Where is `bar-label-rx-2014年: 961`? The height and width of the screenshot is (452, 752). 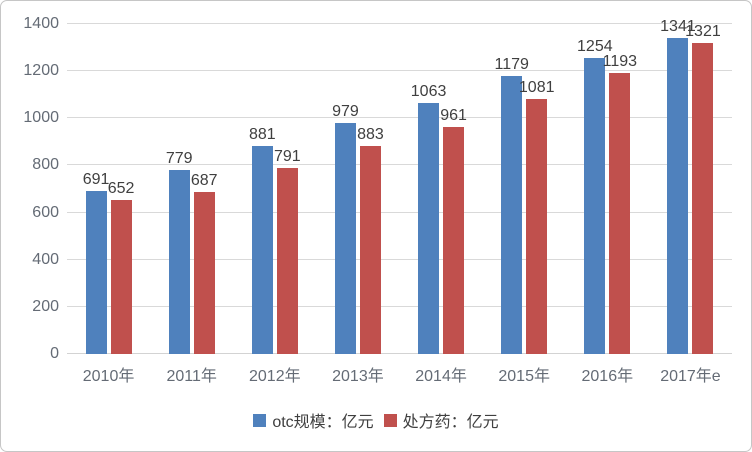
bar-label-rx-2014年: 961 is located at coordinates (453, 116).